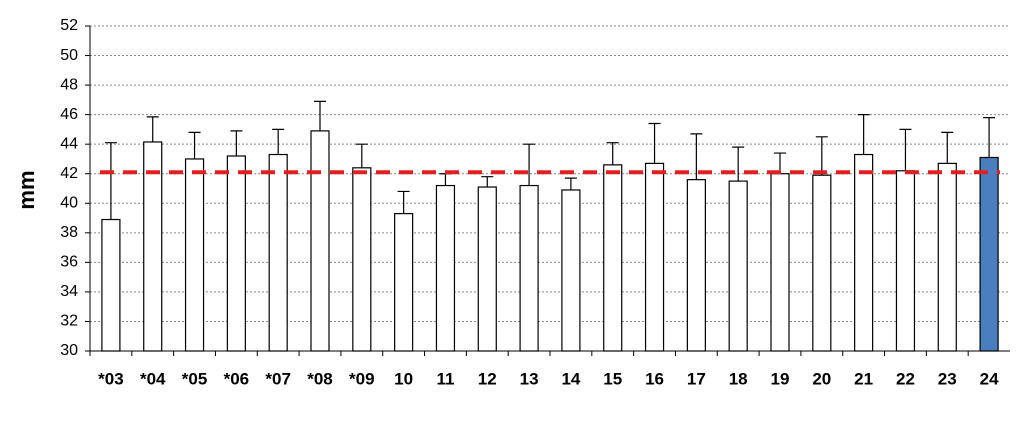 This screenshot has width=1024, height=429. I want to click on y-axis-label: mm, so click(26, 189).